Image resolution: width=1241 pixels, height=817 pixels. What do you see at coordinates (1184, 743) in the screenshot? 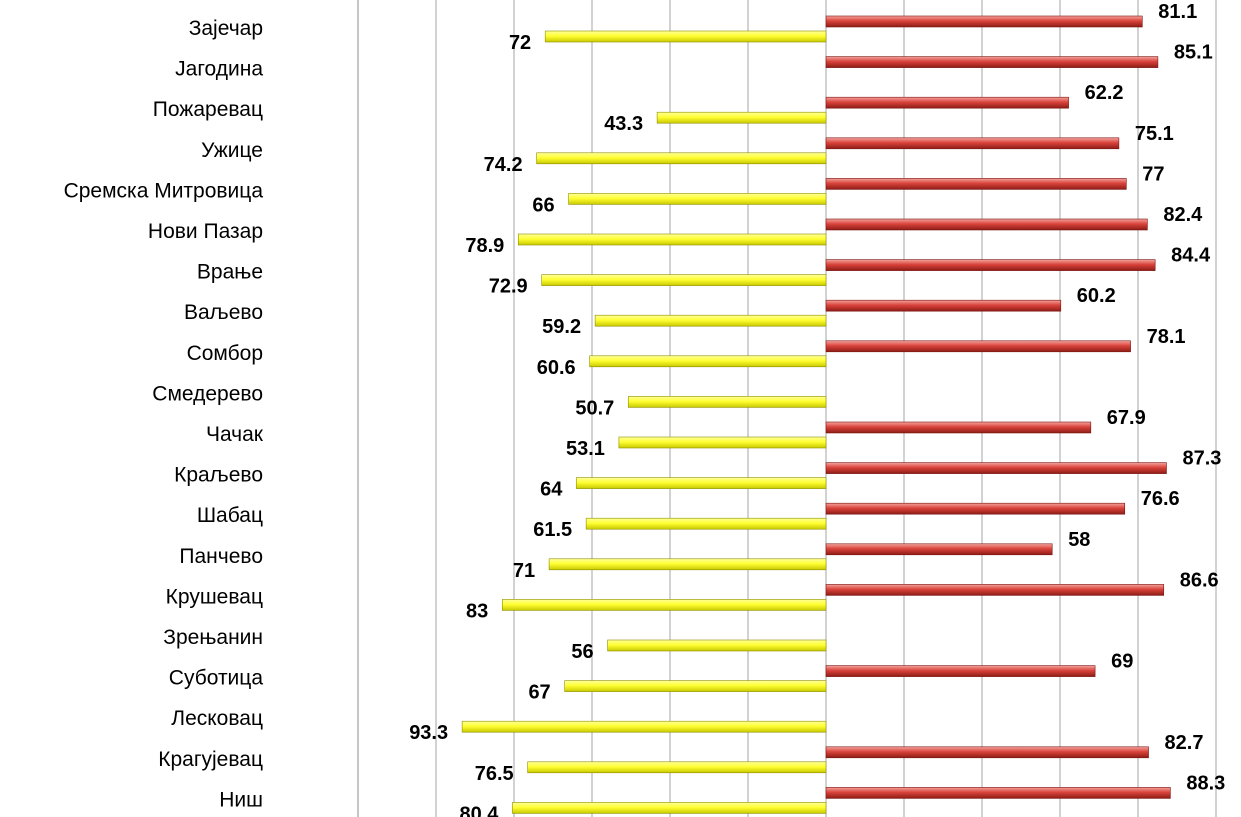
I see `value-label-right: 82.7` at bounding box center [1184, 743].